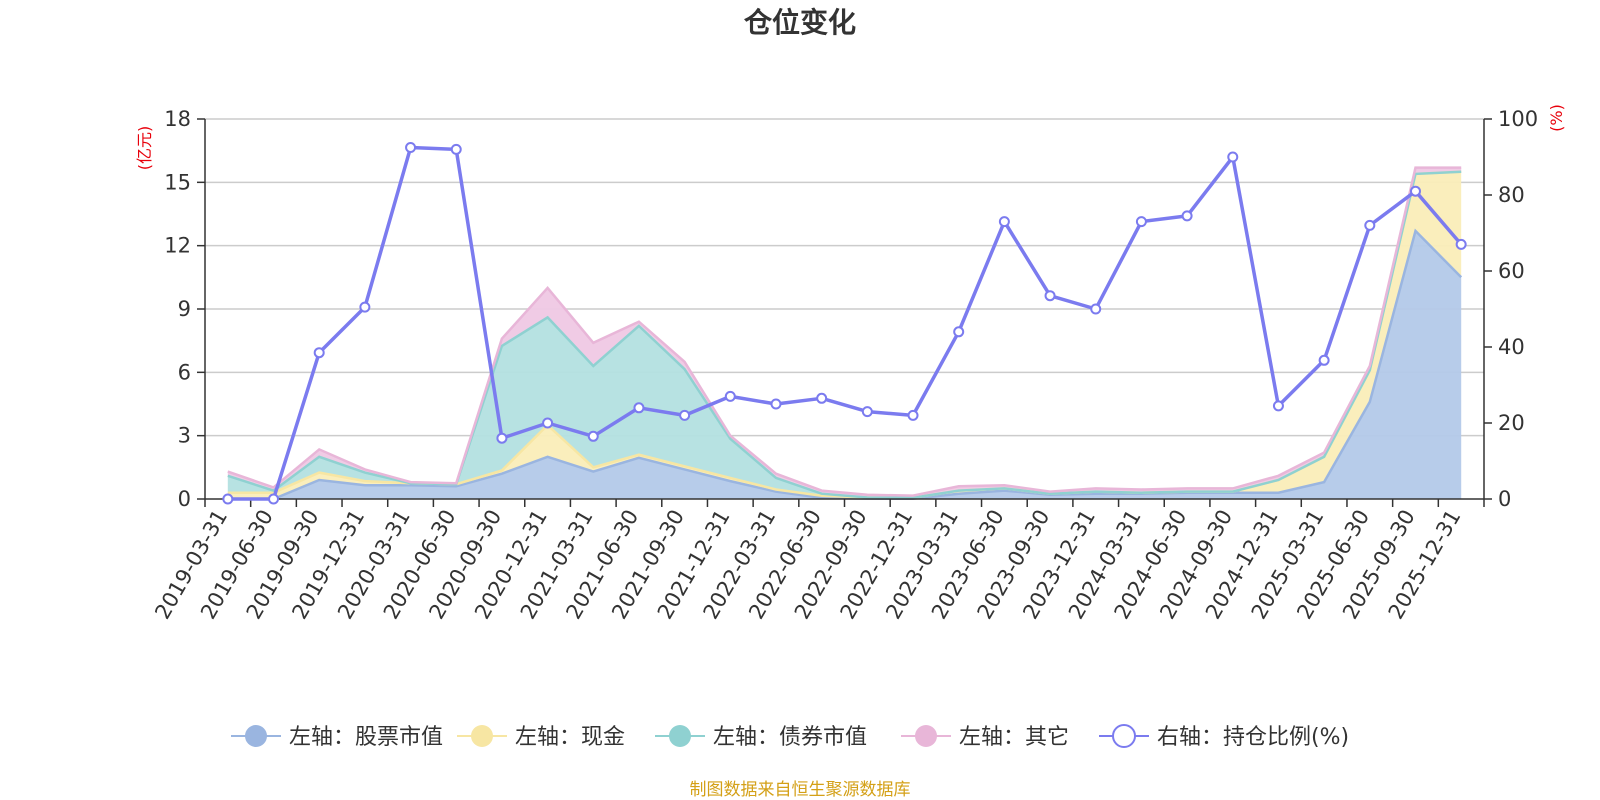  Describe the element at coordinates (1511, 195) in the screenshot. I see `right-tick-label-4: 80` at that location.